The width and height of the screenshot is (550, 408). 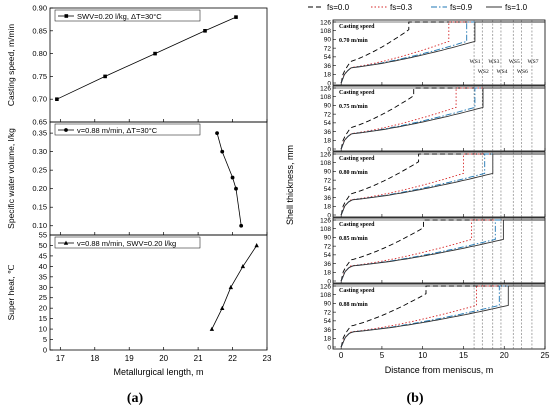 I want to click on ws-label: WS4, so click(x=501, y=72).